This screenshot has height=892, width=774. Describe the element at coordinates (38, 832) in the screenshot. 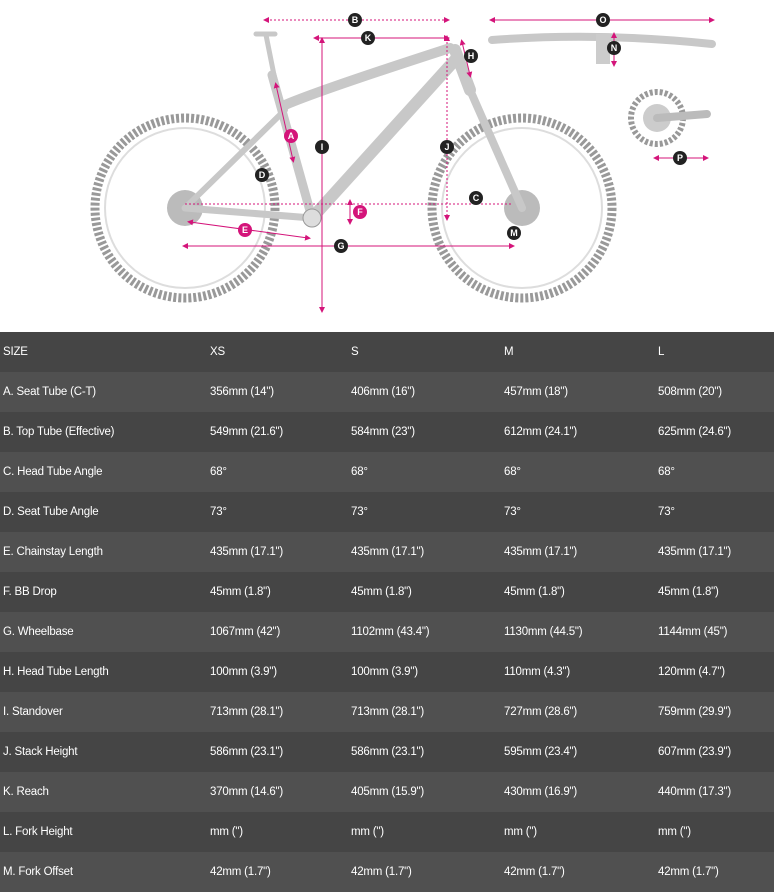

I see `row-label: L. Fork Height` at that location.